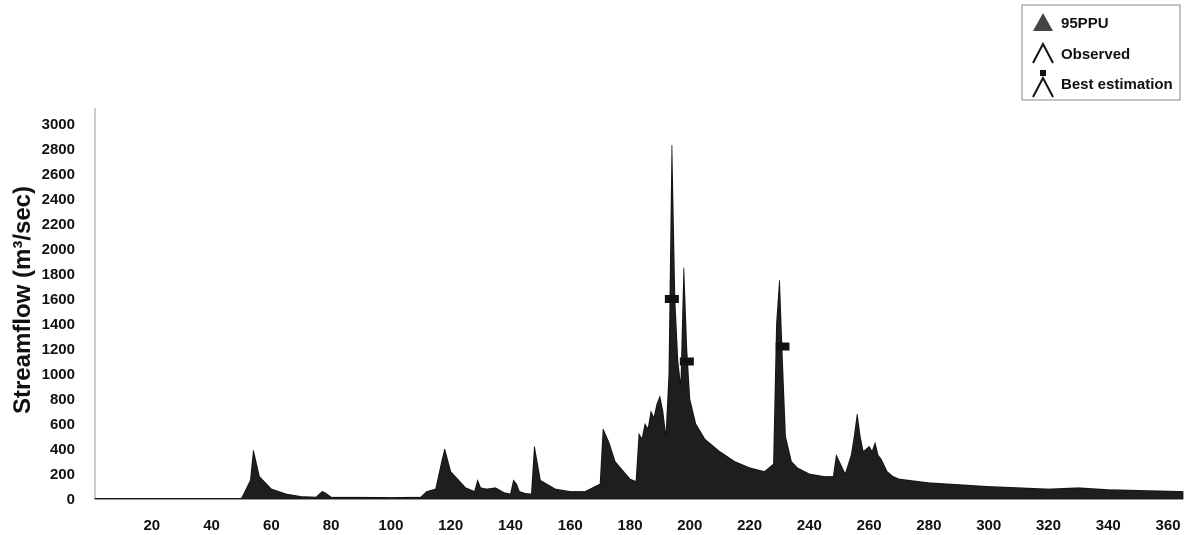  Describe the element at coordinates (1043, 73) in the screenshot. I see `best-estimation-legend-marker` at that location.